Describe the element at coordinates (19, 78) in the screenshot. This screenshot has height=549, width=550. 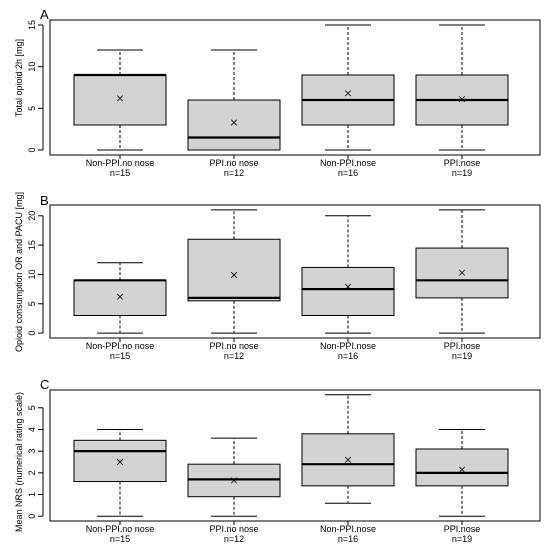
I see `panel-a-y-axis-label: Total opioid 2h [mg]` at that location.